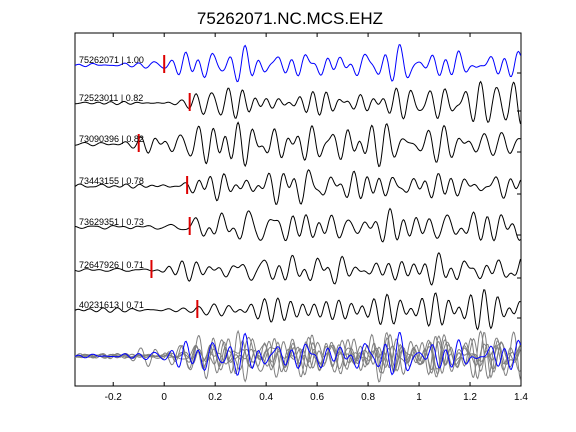 This screenshot has width=576, height=432. What do you see at coordinates (111, 181) in the screenshot?
I see `trace-label: 73443155 | 0.78` at bounding box center [111, 181].